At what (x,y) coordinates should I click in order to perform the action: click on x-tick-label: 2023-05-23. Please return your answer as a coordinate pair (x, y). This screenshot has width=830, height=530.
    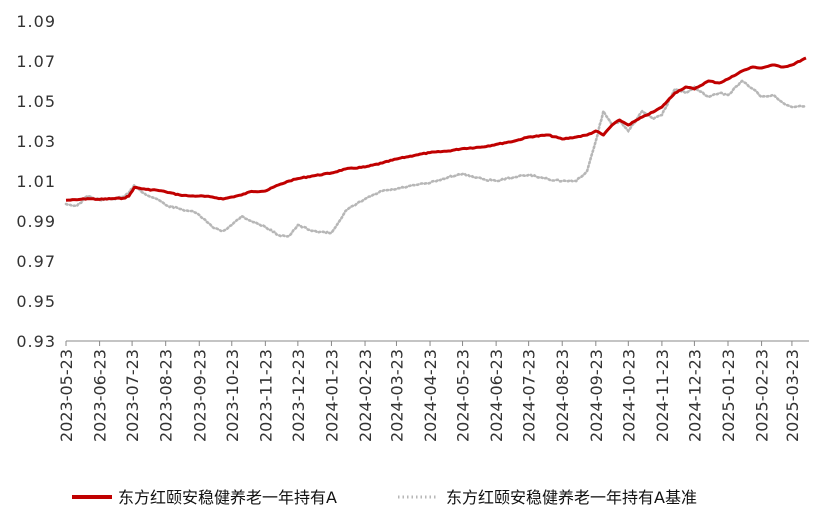
    Looking at the image, I should click on (66, 395).